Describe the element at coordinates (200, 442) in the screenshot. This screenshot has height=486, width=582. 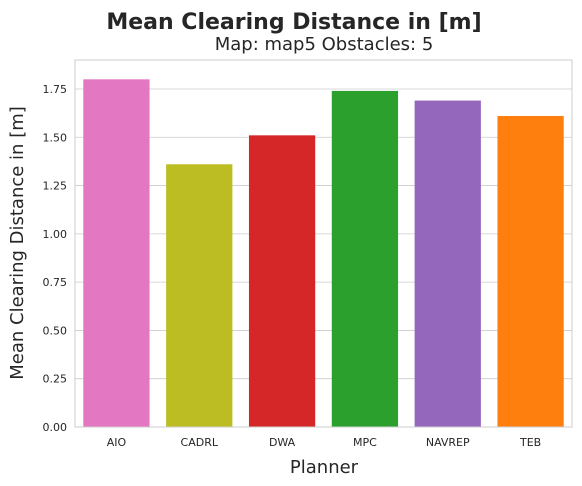
I see `x-tick-label: CADRL` at that location.